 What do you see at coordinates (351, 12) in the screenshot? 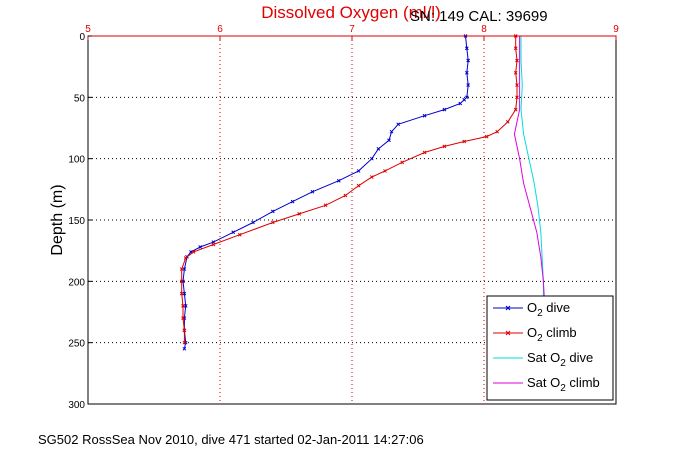
I see `chart-title: Dissolved Oxygen (ml/l)` at bounding box center [351, 12].